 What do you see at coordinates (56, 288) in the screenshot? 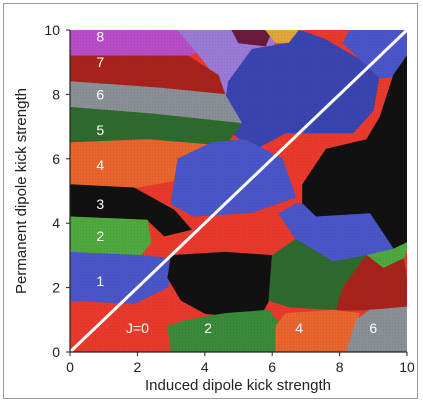
I see `y-tick-label-1: 2` at bounding box center [56, 288].